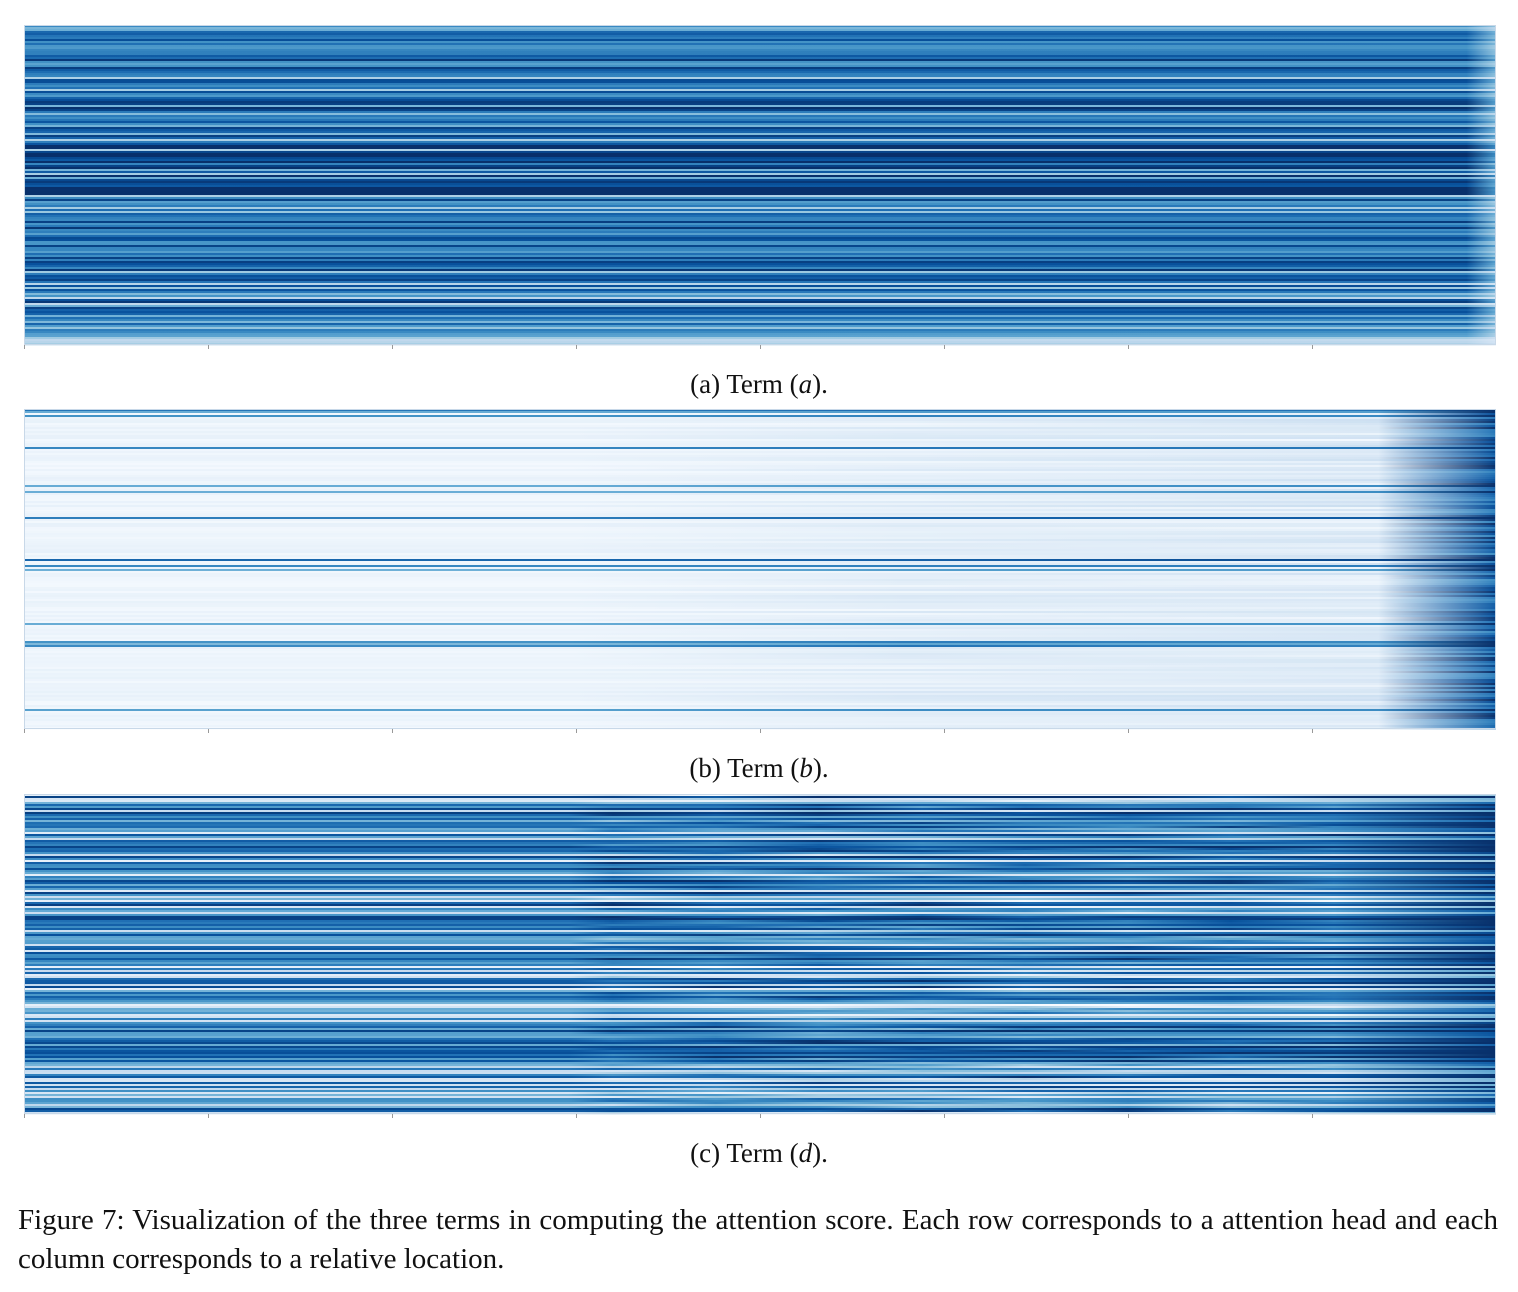  Describe the element at coordinates (759, 384) in the screenshot. I see `caption-a: (a) Term (a).` at that location.